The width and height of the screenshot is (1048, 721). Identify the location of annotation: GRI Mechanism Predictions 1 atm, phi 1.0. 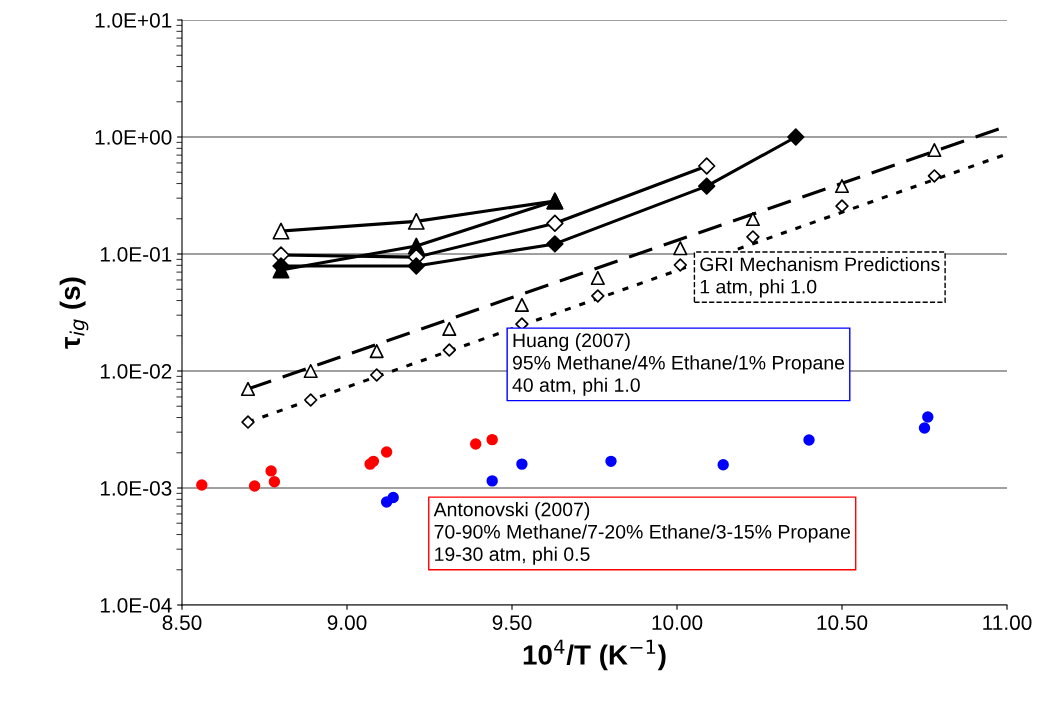
(820, 277).